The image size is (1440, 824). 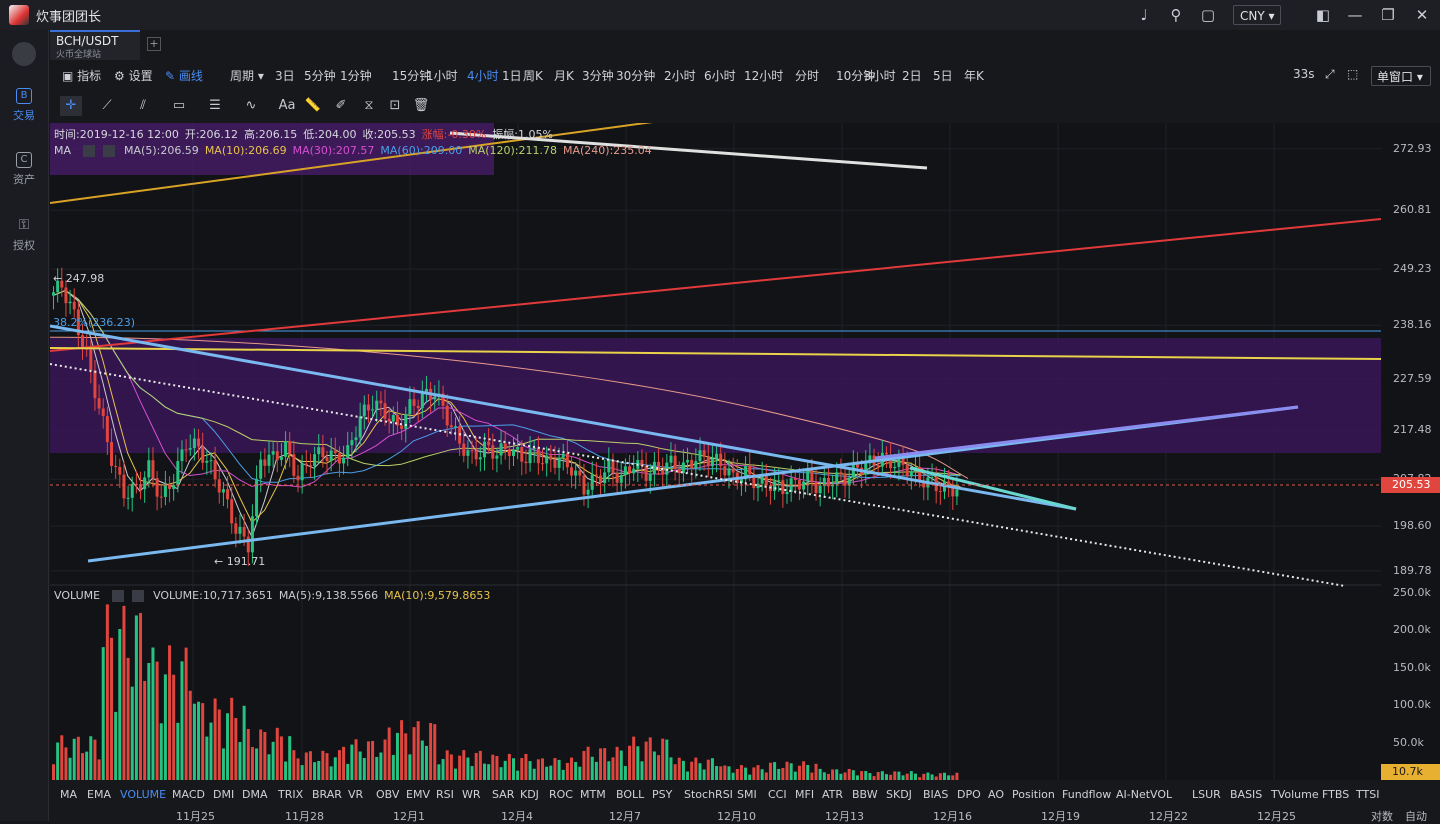 I want to click on auto-scale-button: 自动, so click(x=1416, y=816).